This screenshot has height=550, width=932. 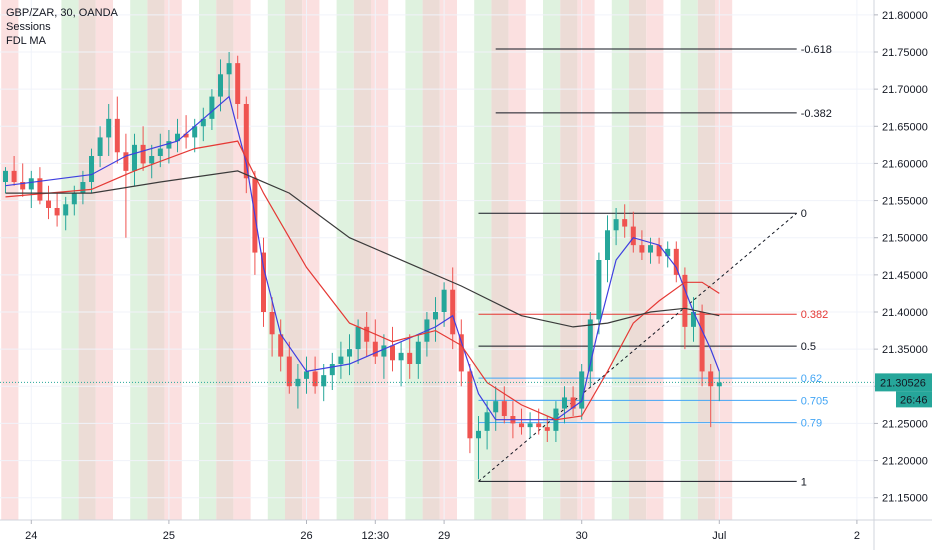 What do you see at coordinates (62, 27) in the screenshot?
I see `chart-legend: GBP/ZAR, 30, OANDA Sessions FDL MA` at bounding box center [62, 27].